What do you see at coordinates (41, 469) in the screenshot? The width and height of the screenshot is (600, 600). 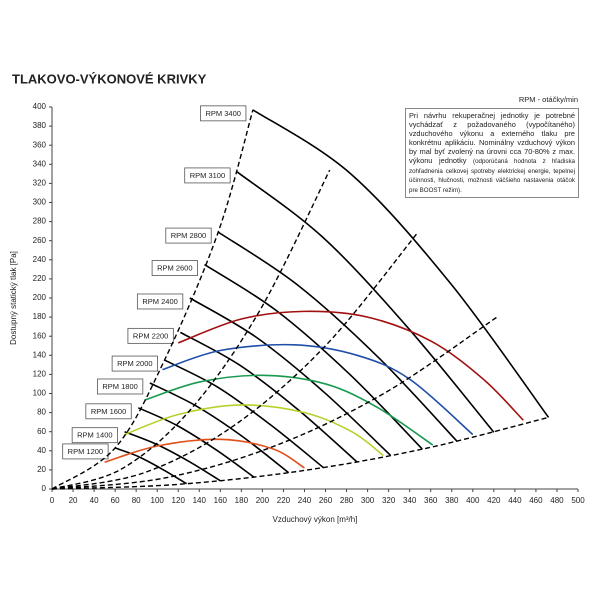 I see `y-tick-label: 20` at bounding box center [41, 469].